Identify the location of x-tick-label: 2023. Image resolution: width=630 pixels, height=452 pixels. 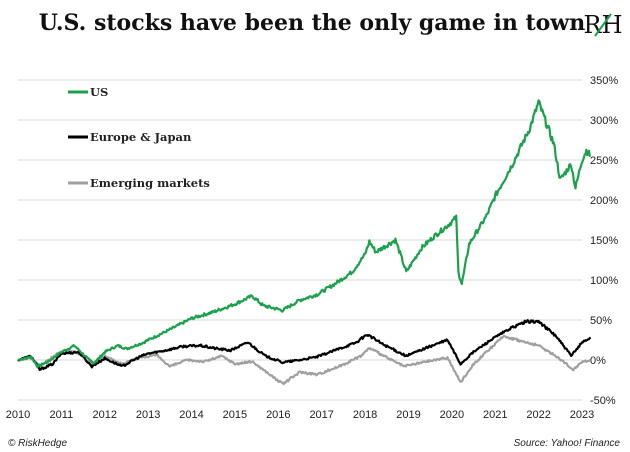
(582, 415).